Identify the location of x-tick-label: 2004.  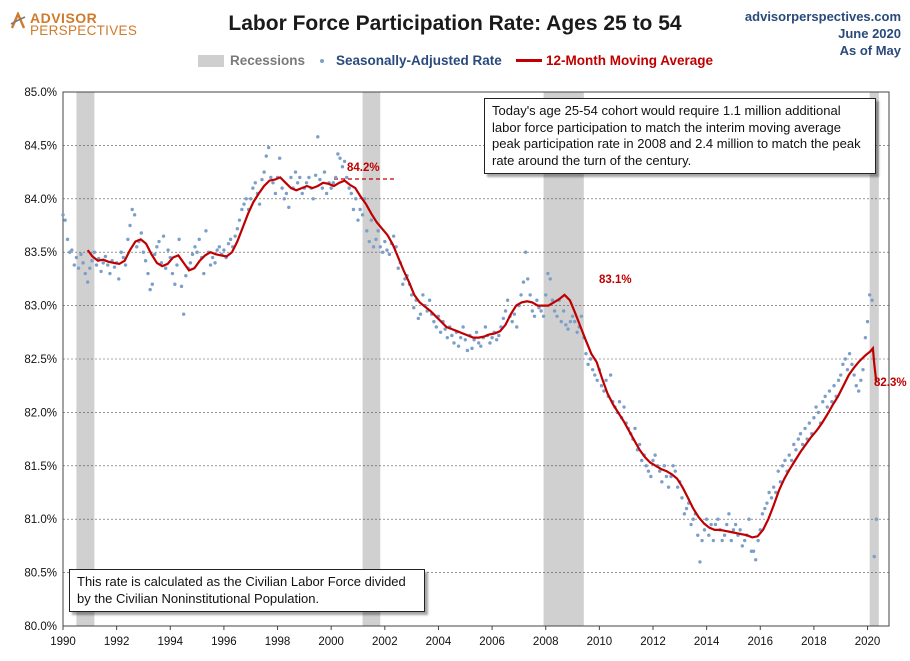
(439, 642).